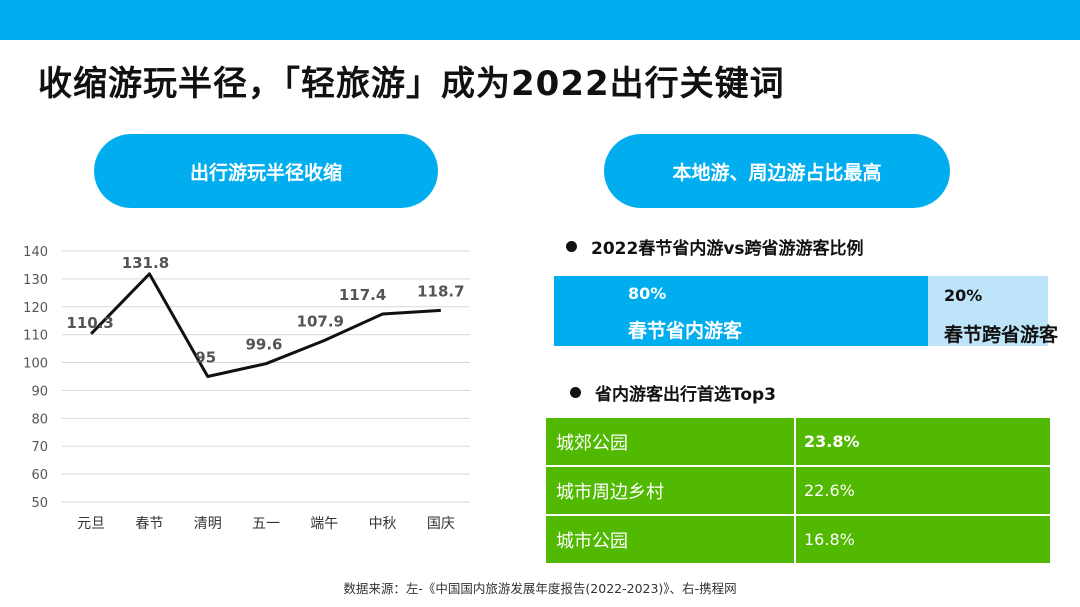 This screenshot has width=1080, height=607. I want to click on table-cell-name: 城市公园, so click(671, 539).